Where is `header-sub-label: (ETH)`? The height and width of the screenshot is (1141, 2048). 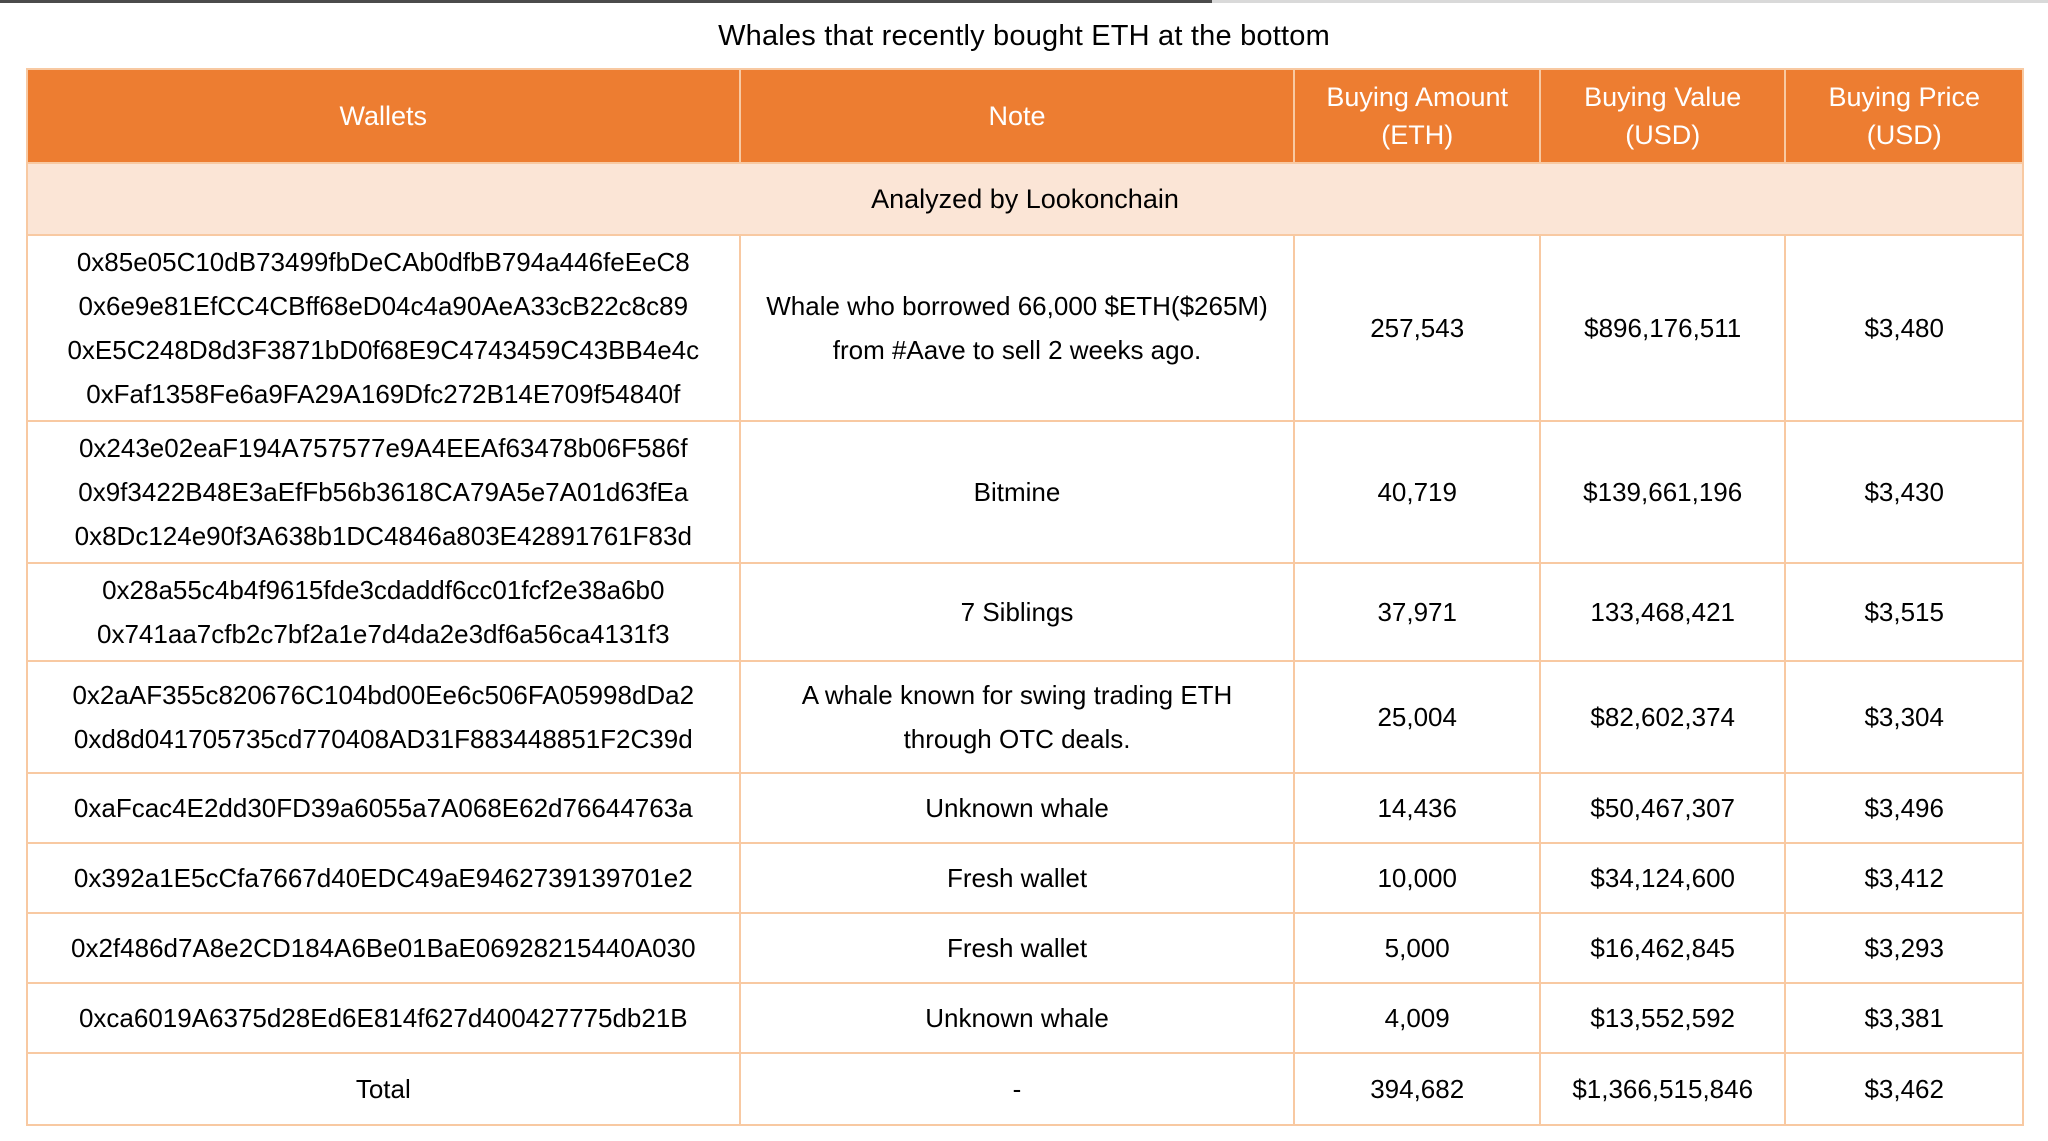 header-sub-label: (ETH) is located at coordinates (1417, 135).